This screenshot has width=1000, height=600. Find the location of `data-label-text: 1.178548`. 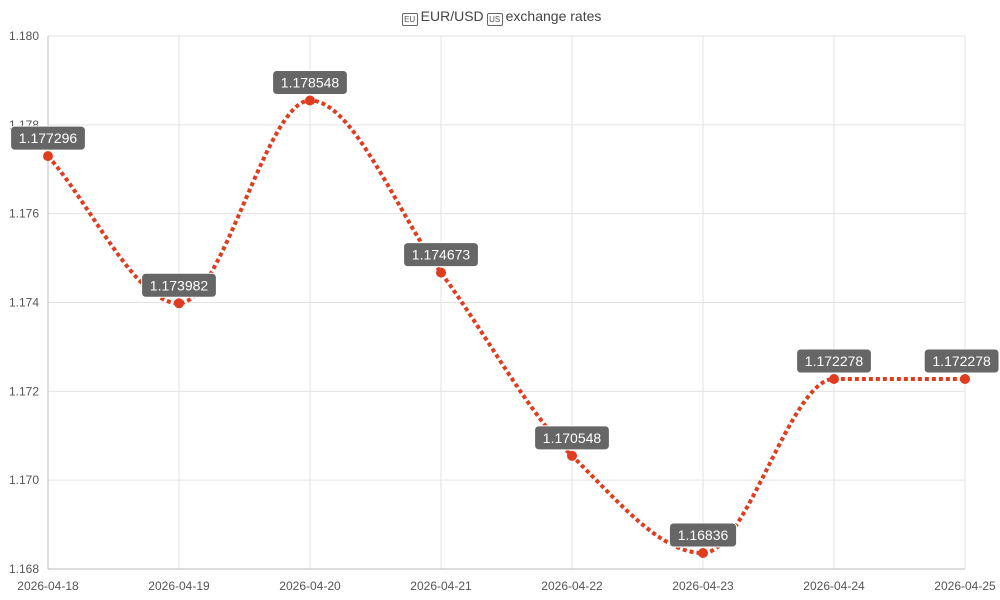

data-label-text: 1.178548 is located at coordinates (310, 82).